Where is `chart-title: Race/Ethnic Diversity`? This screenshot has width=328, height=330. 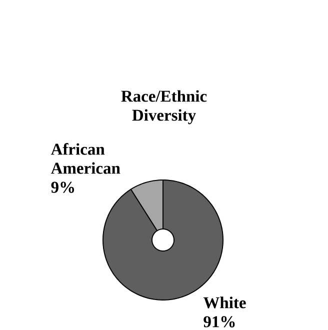
chart-title: Race/Ethnic Diversity is located at coordinates (164, 107).